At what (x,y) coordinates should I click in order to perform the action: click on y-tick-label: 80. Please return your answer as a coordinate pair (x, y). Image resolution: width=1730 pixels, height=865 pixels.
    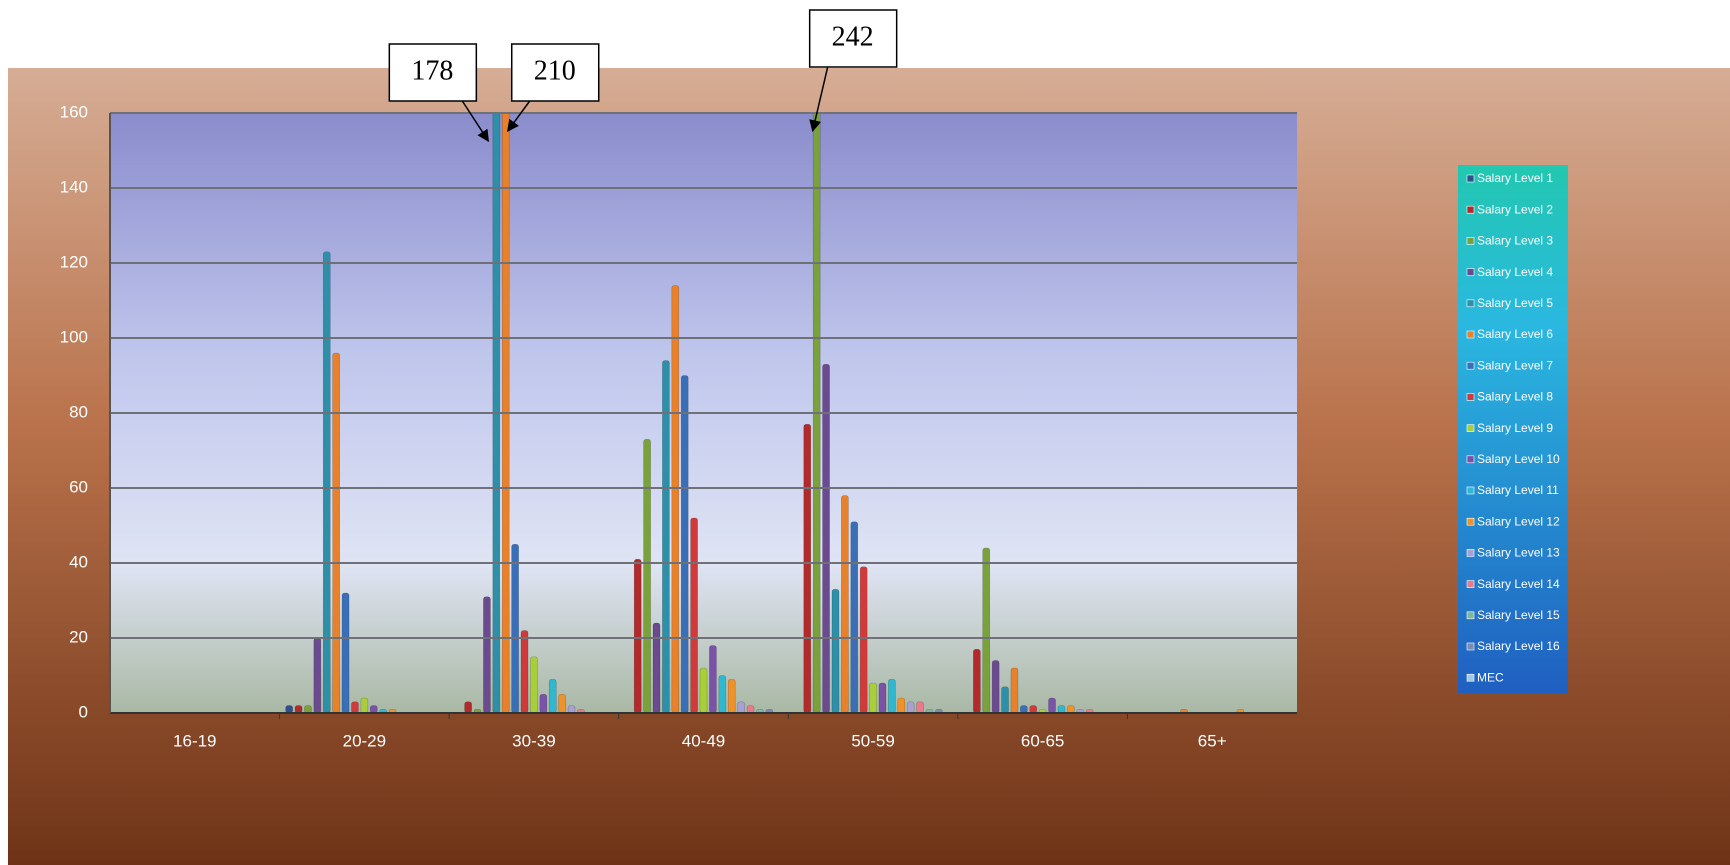
    Looking at the image, I should click on (78, 411).